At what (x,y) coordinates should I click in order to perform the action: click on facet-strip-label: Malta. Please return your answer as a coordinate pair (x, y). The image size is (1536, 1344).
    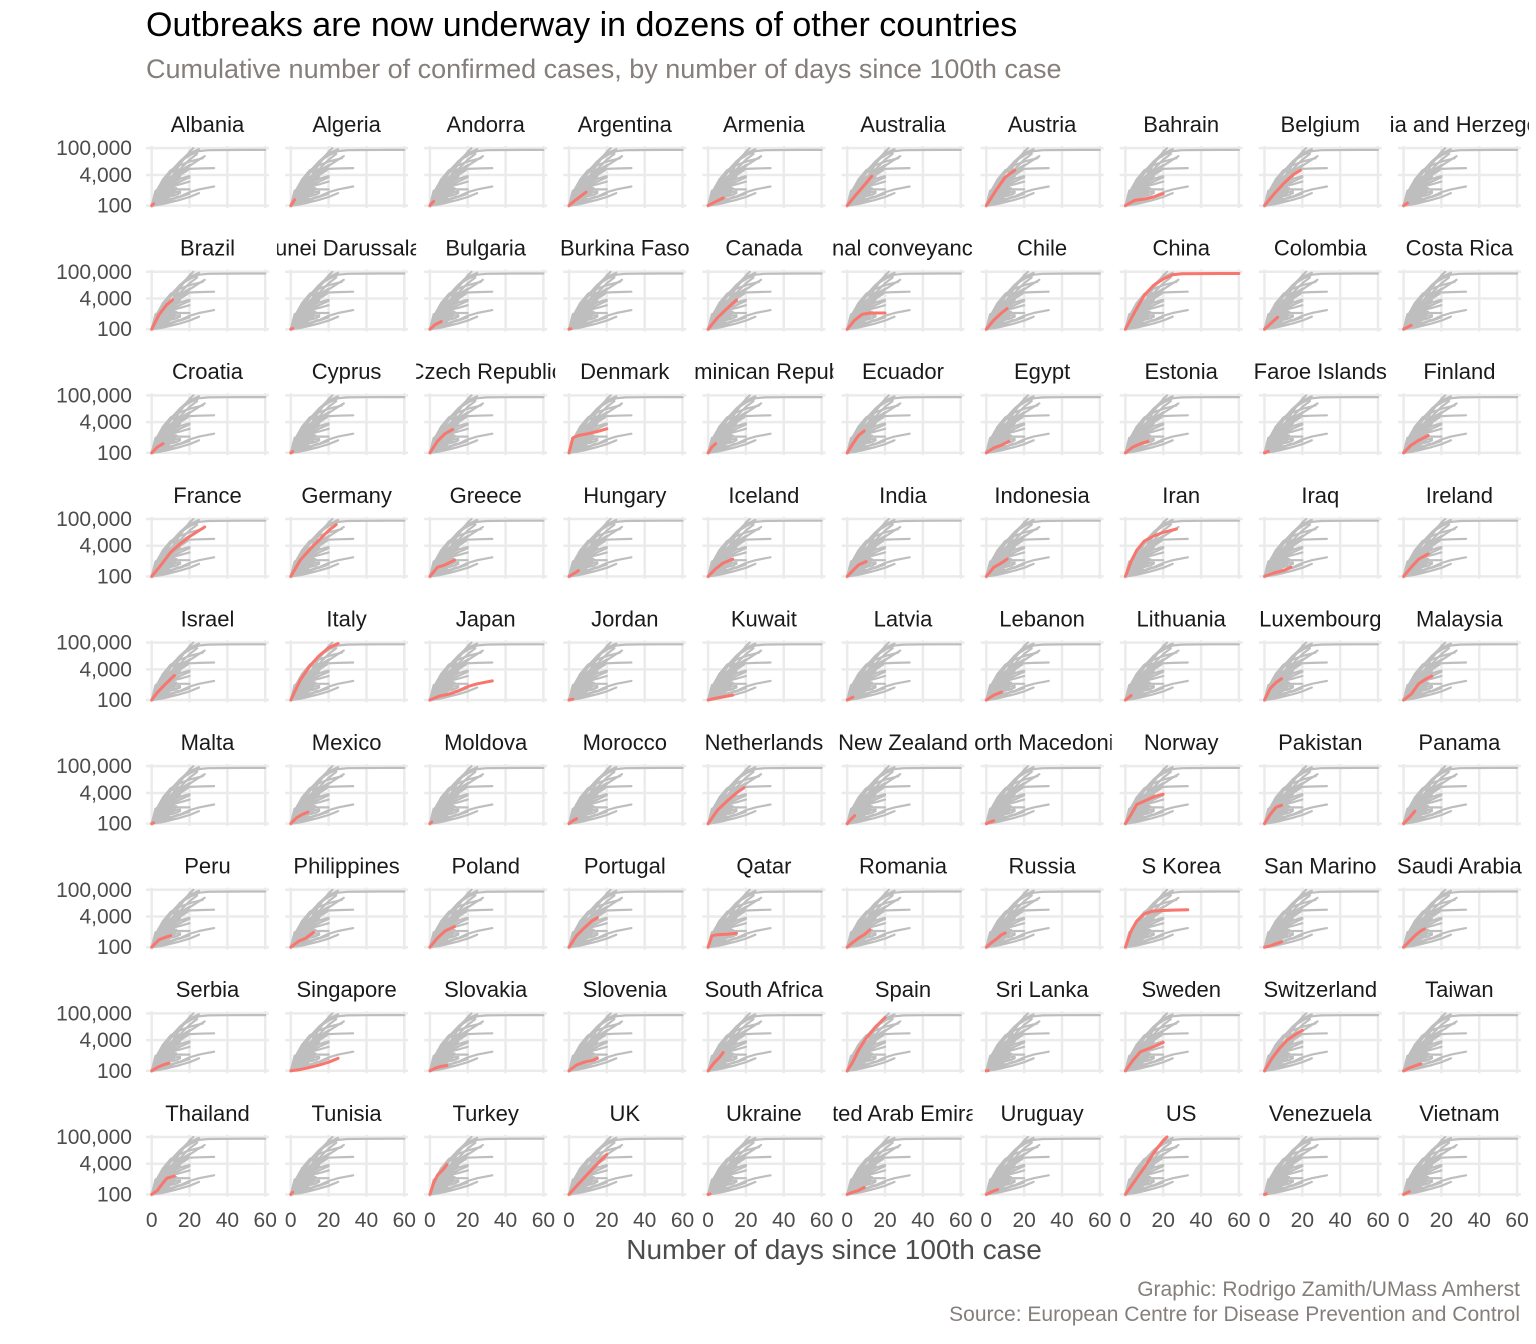
    Looking at the image, I should click on (208, 742).